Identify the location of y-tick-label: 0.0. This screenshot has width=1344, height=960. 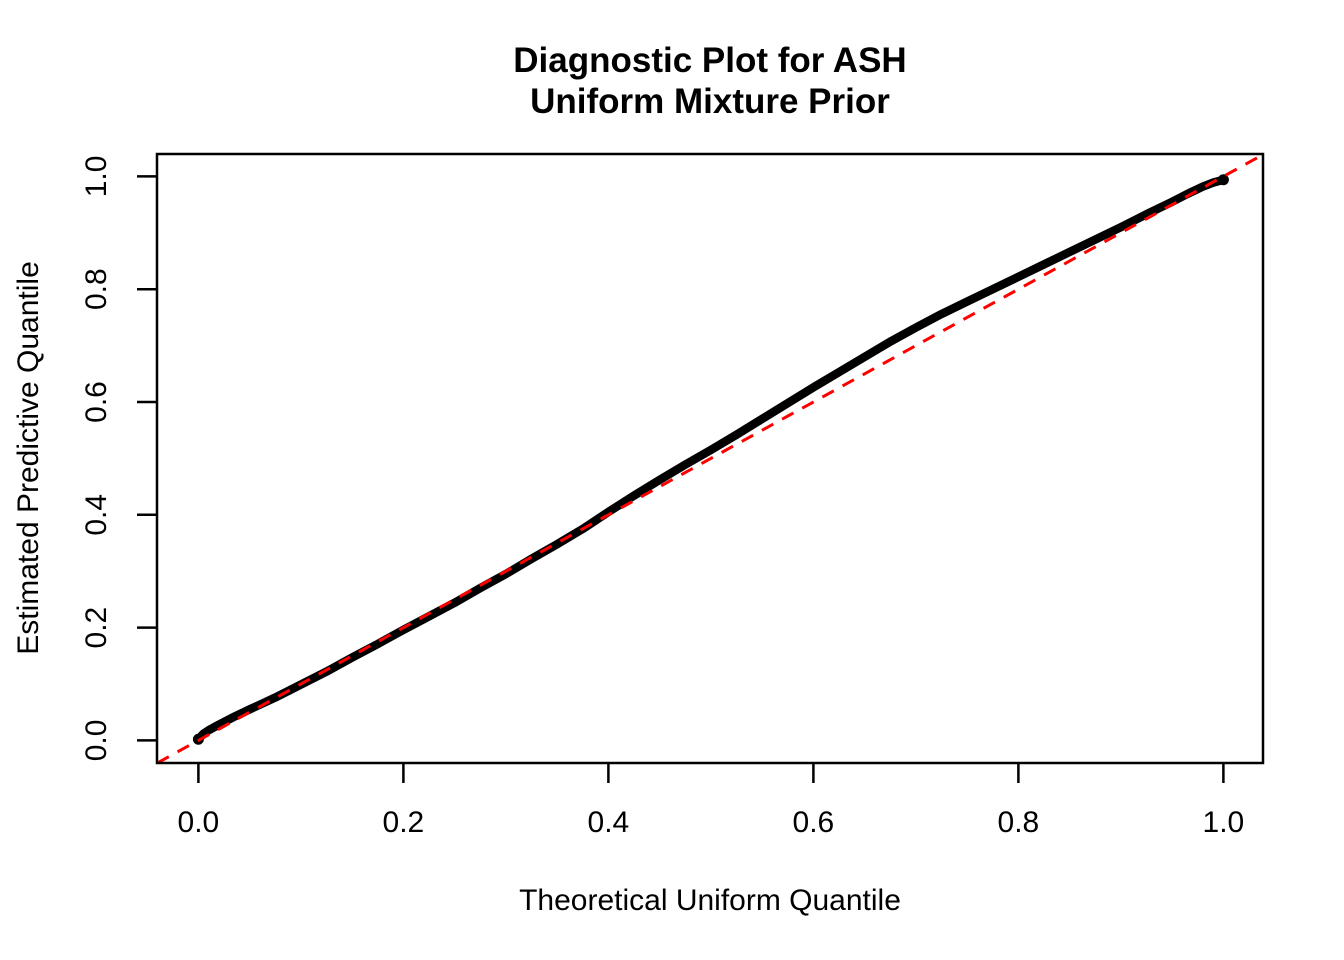
(96, 741).